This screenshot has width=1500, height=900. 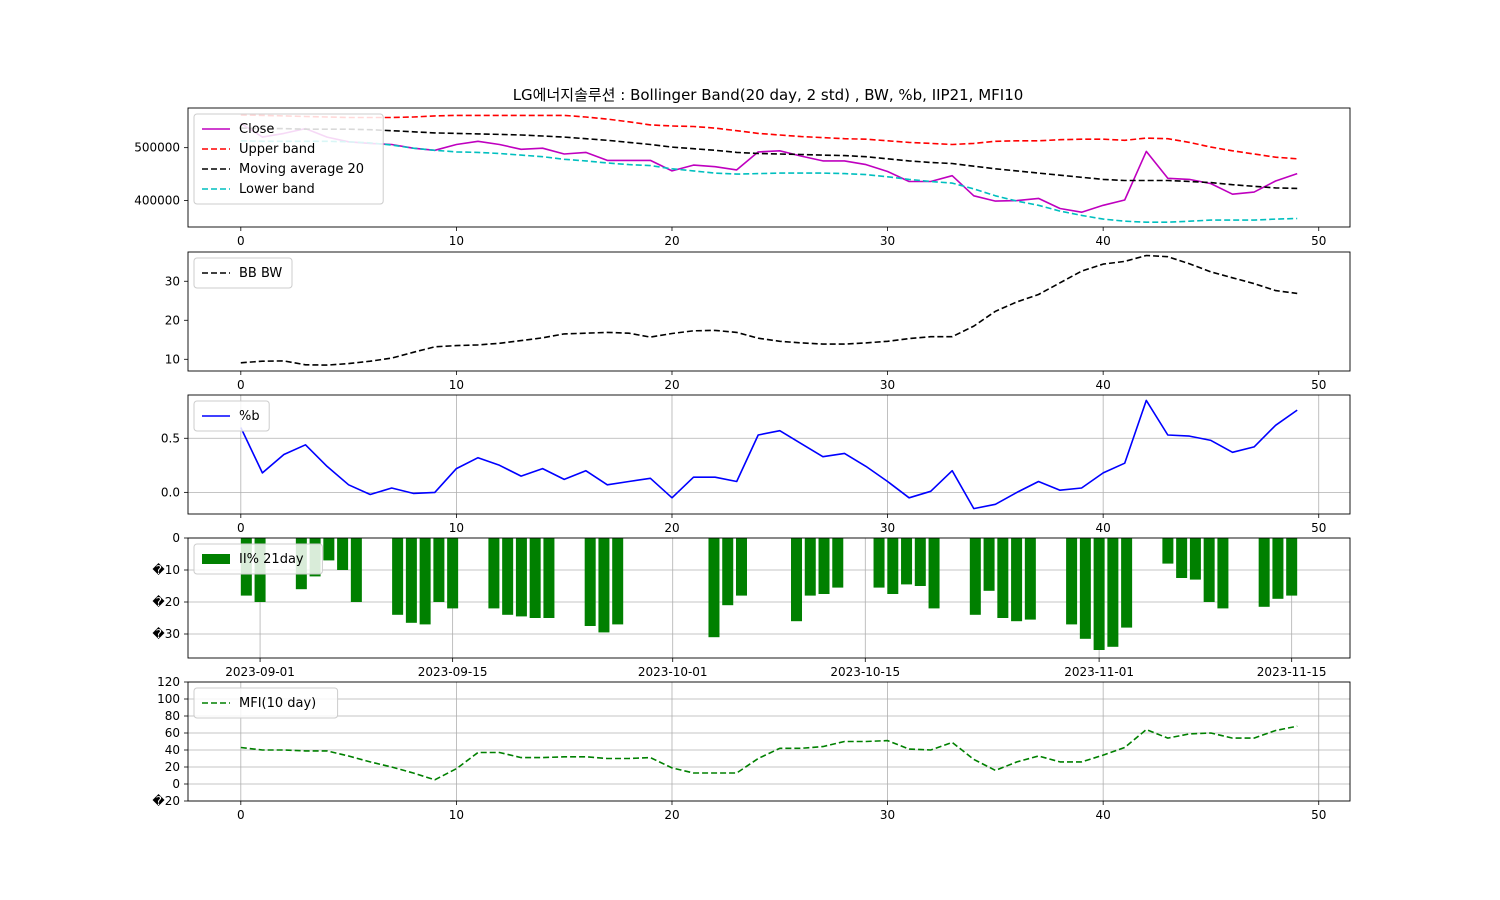 I want to click on series-line-bb-bw, so click(x=769, y=310).